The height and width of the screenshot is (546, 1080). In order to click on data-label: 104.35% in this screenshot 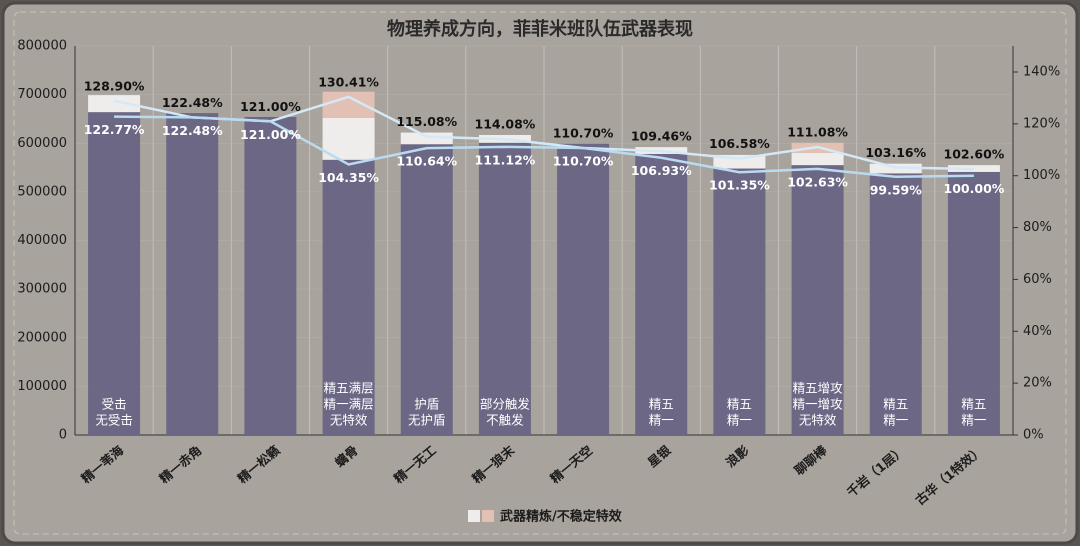, I will do `click(348, 177)`.